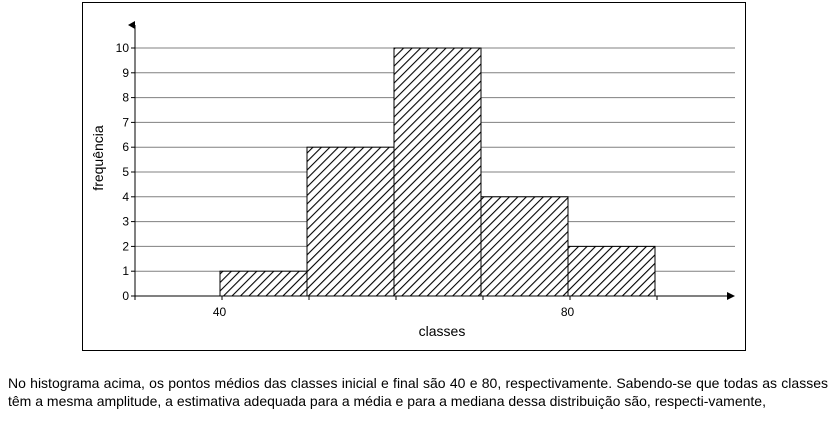 Image resolution: width=832 pixels, height=442 pixels. What do you see at coordinates (123, 48) in the screenshot?
I see `y-tick-label-10: 10` at bounding box center [123, 48].